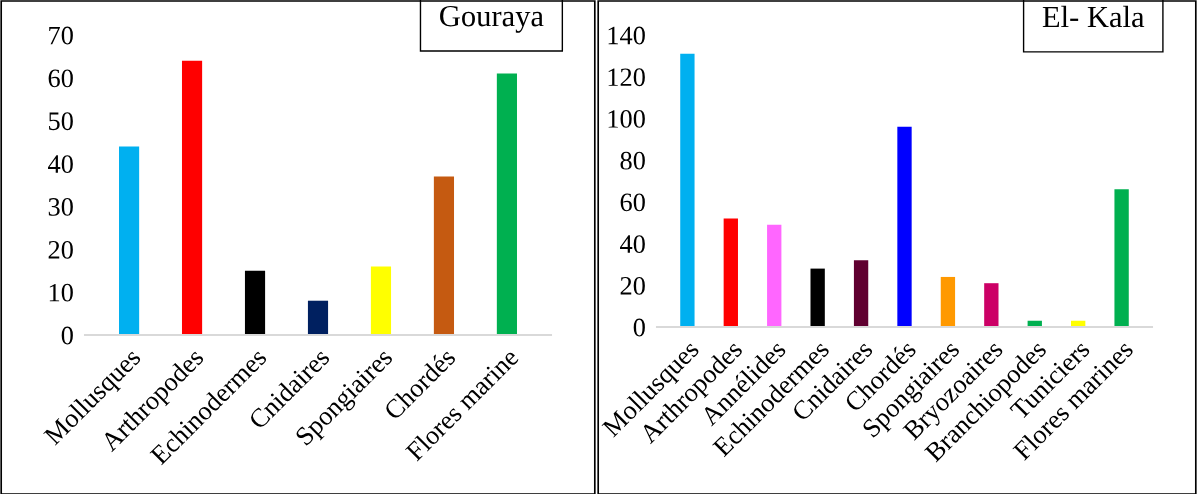 The width and height of the screenshot is (1197, 494). What do you see at coordinates (632, 160) in the screenshot?
I see `y-tick-label: 80` at bounding box center [632, 160].